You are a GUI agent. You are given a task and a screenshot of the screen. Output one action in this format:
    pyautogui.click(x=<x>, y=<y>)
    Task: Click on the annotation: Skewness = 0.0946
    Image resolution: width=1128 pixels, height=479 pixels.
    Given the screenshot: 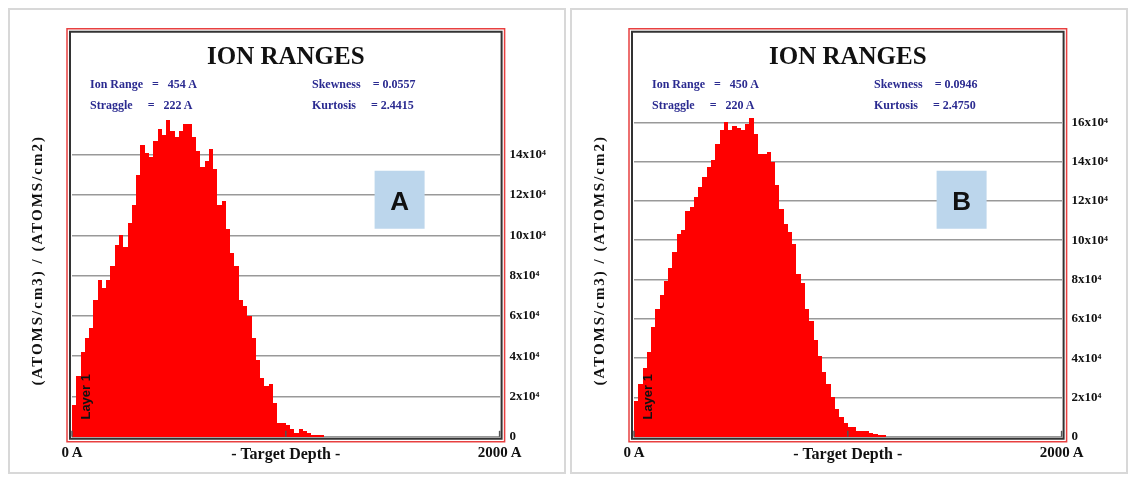 What is the action you would take?
    pyautogui.click(x=926, y=83)
    